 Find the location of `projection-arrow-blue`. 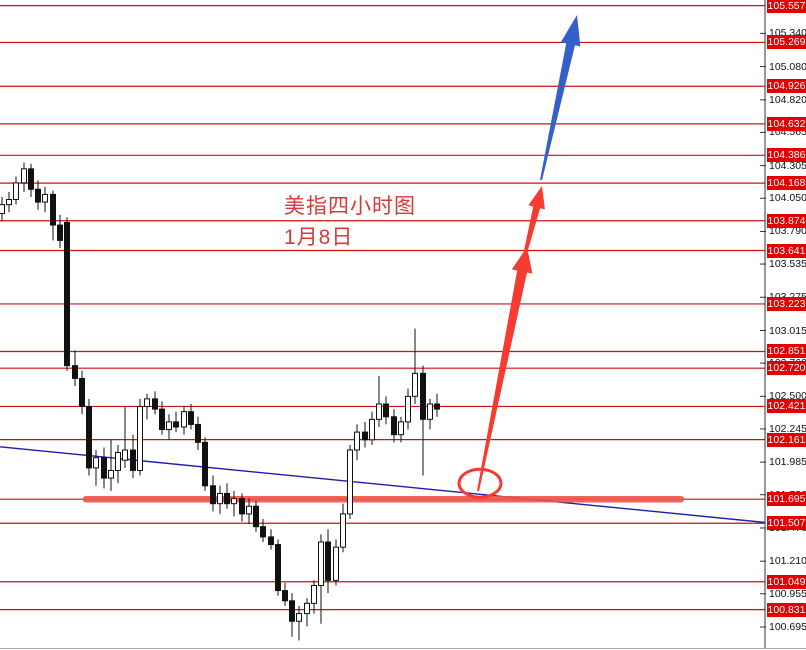

projection-arrow-blue is located at coordinates (560, 98).